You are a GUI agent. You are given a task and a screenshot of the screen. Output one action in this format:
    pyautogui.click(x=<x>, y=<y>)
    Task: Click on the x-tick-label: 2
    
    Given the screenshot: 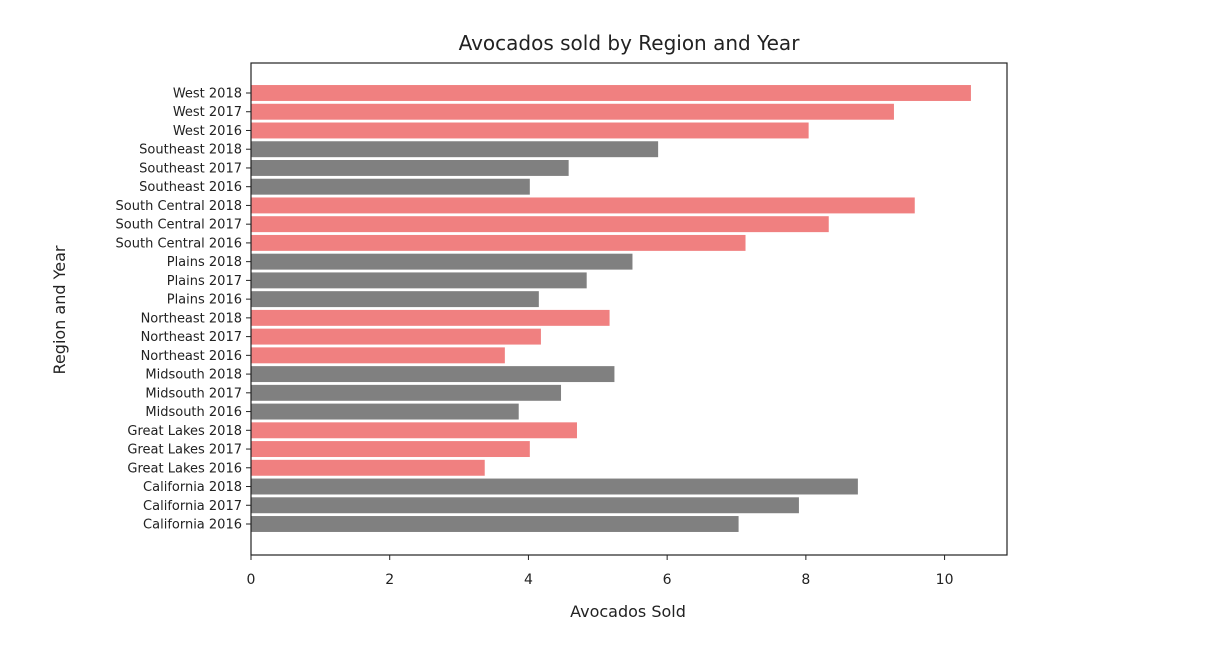 What is the action you would take?
    pyautogui.click(x=389, y=580)
    